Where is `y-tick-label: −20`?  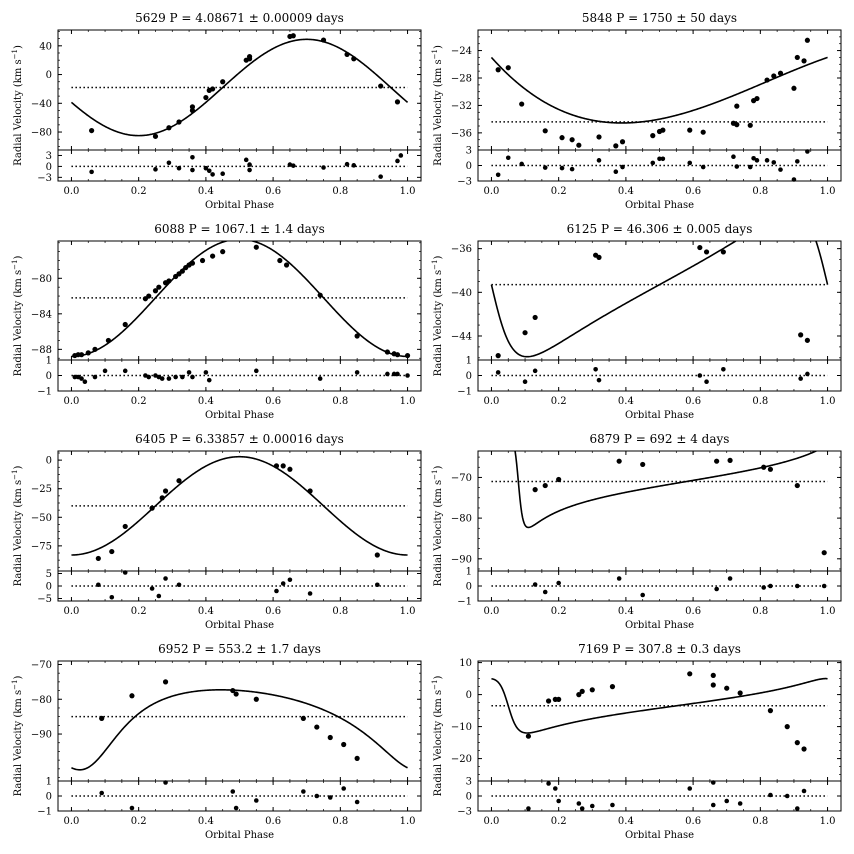
y-tick-label: −20 is located at coordinates (461, 759).